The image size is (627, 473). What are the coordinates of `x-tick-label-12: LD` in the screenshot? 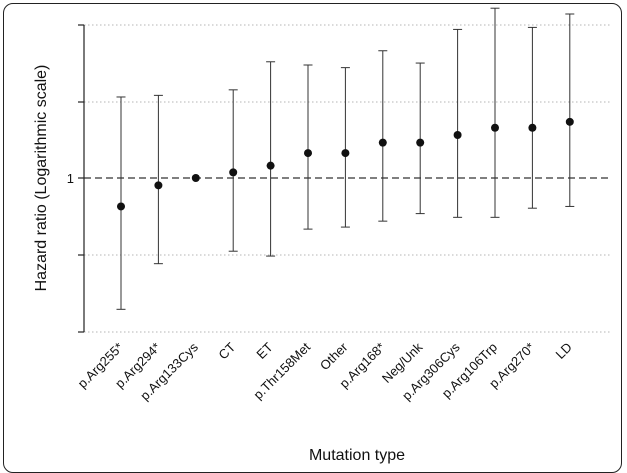 It's located at (564, 351).